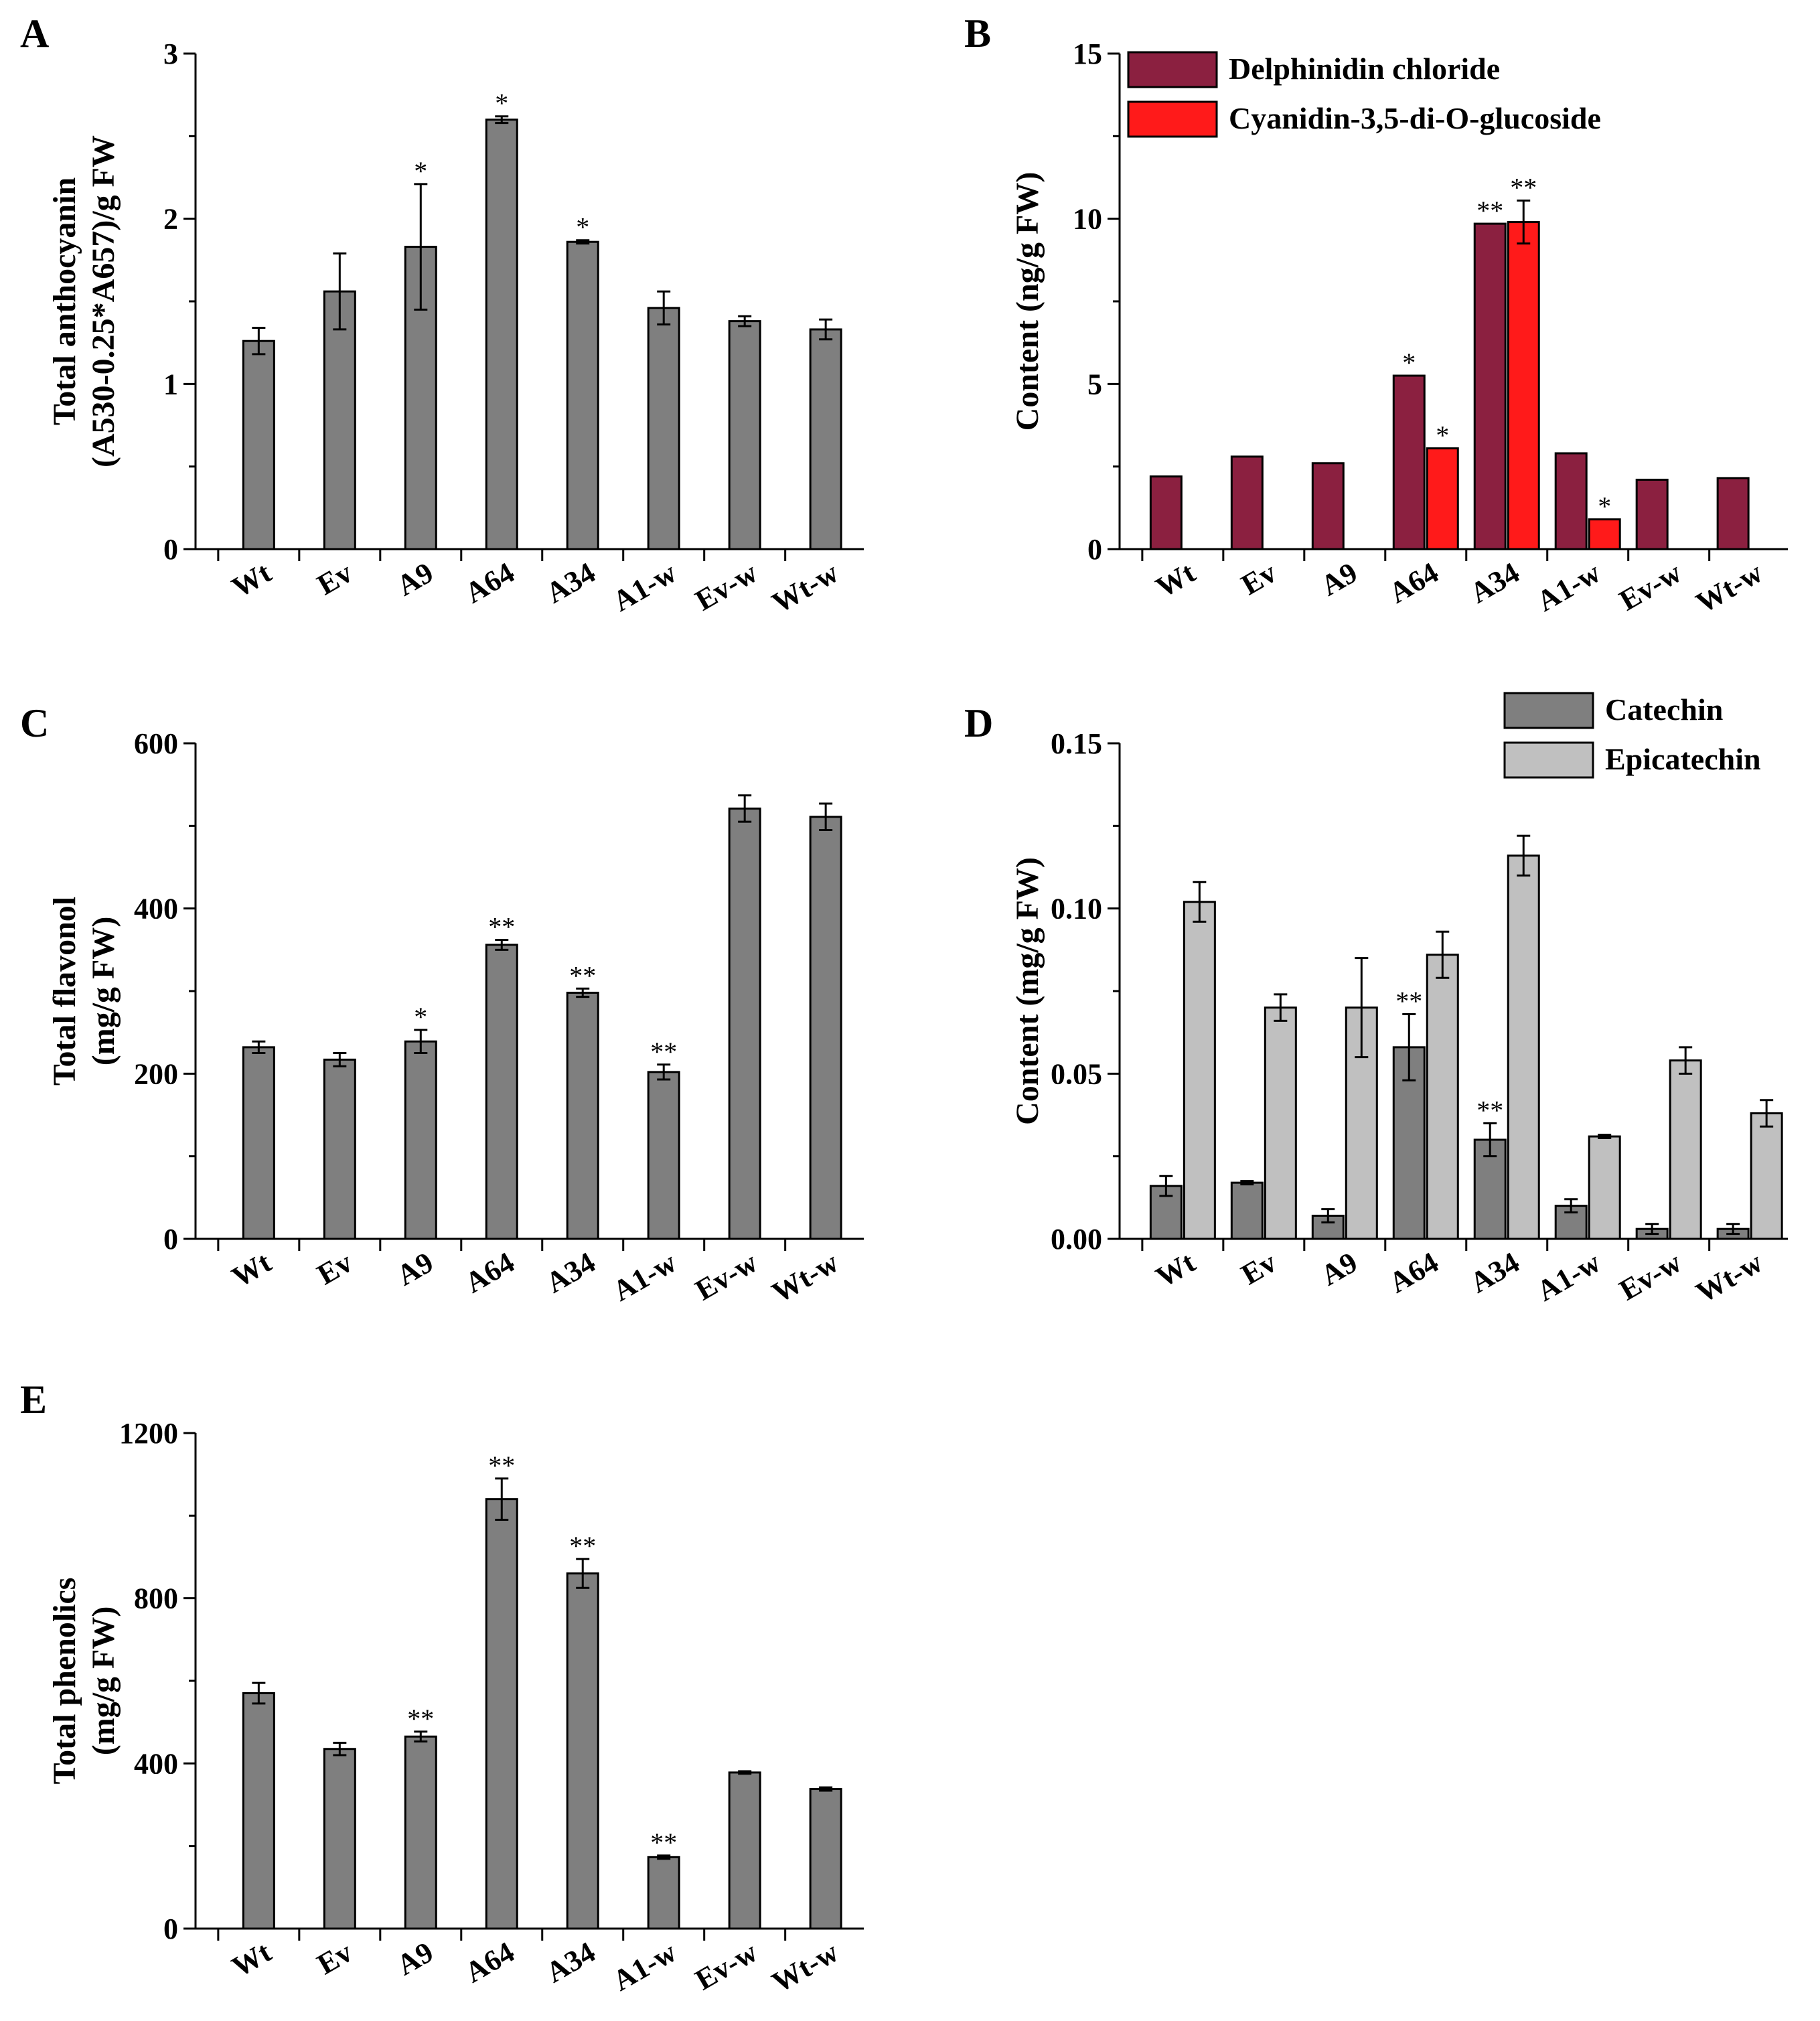 The width and height of the screenshot is (1820, 2021). I want to click on panel-b-category-label: Ev, so click(1258, 578).